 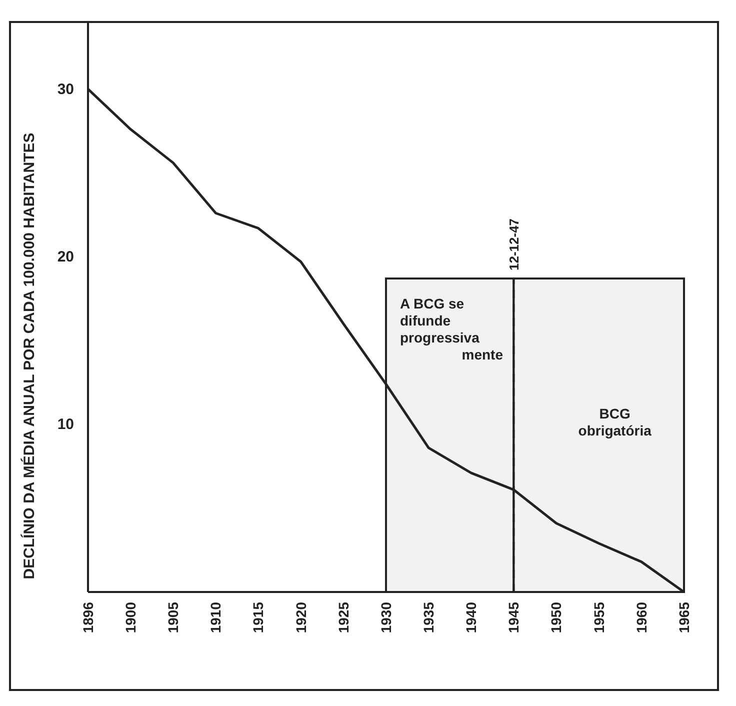 I want to click on x-tick-label: 1920, so click(x=300, y=618).